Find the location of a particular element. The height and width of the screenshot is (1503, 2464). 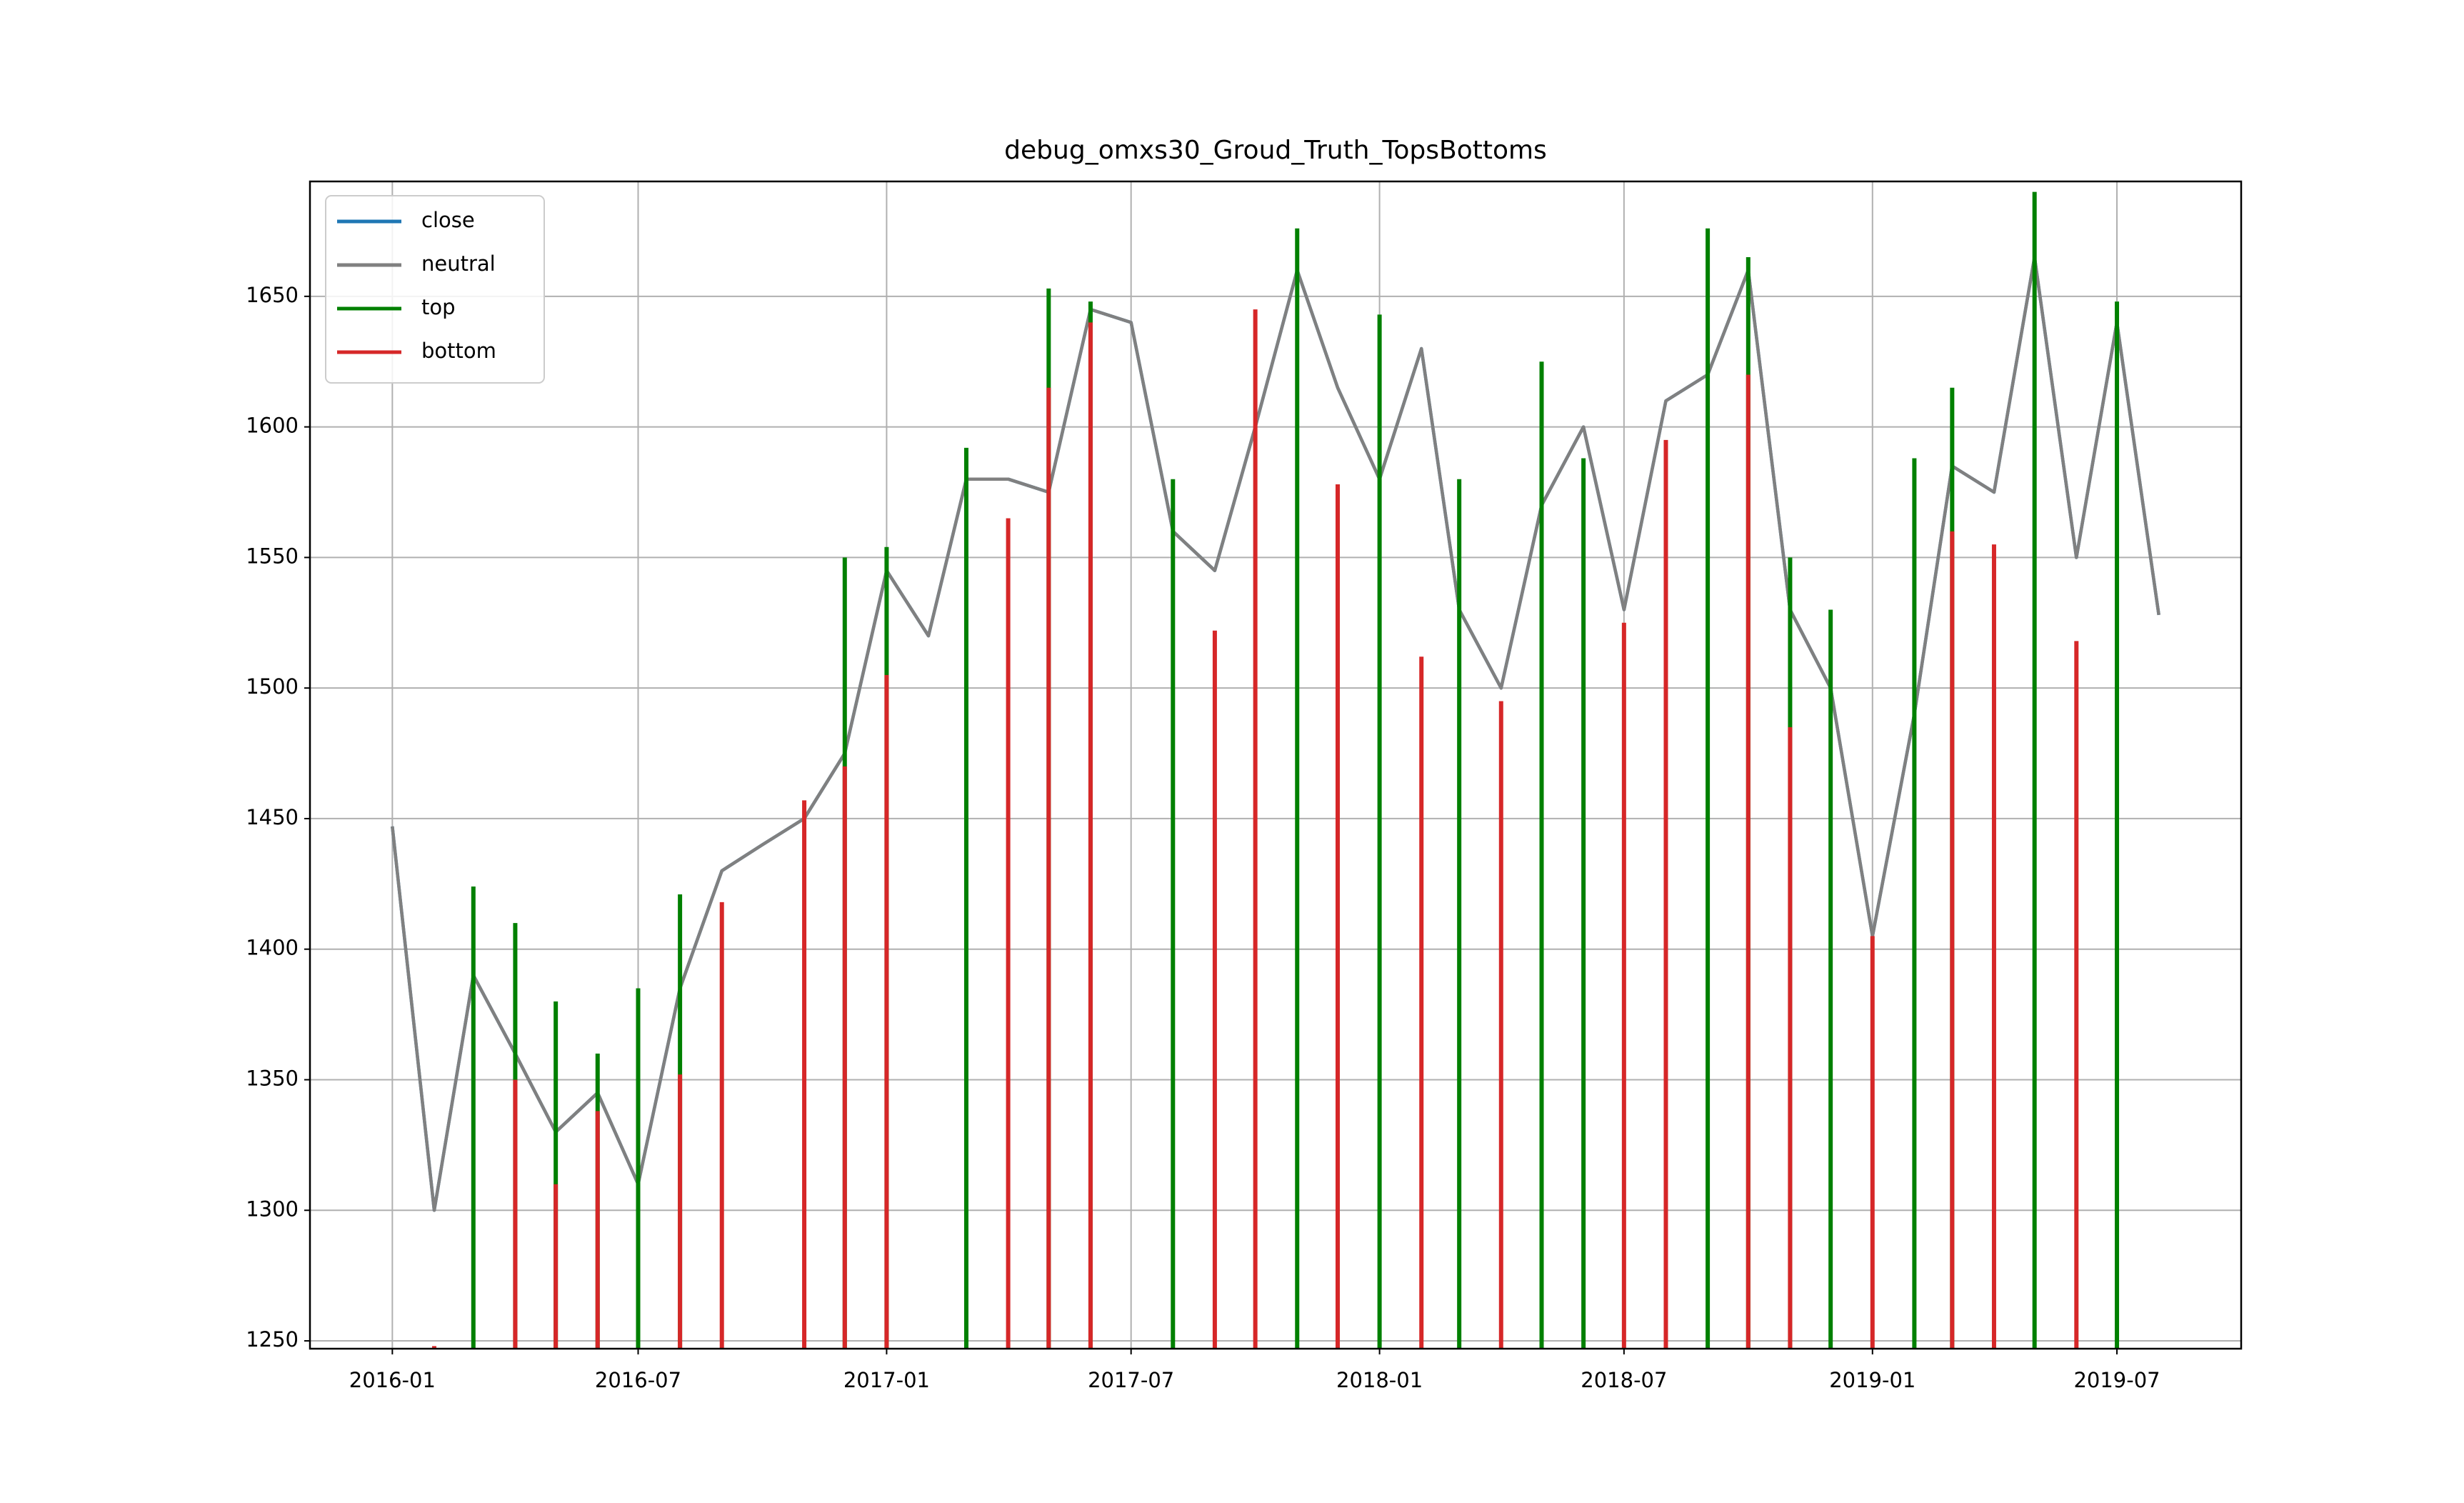

y-tick-label: 1300 is located at coordinates (272, 1209).